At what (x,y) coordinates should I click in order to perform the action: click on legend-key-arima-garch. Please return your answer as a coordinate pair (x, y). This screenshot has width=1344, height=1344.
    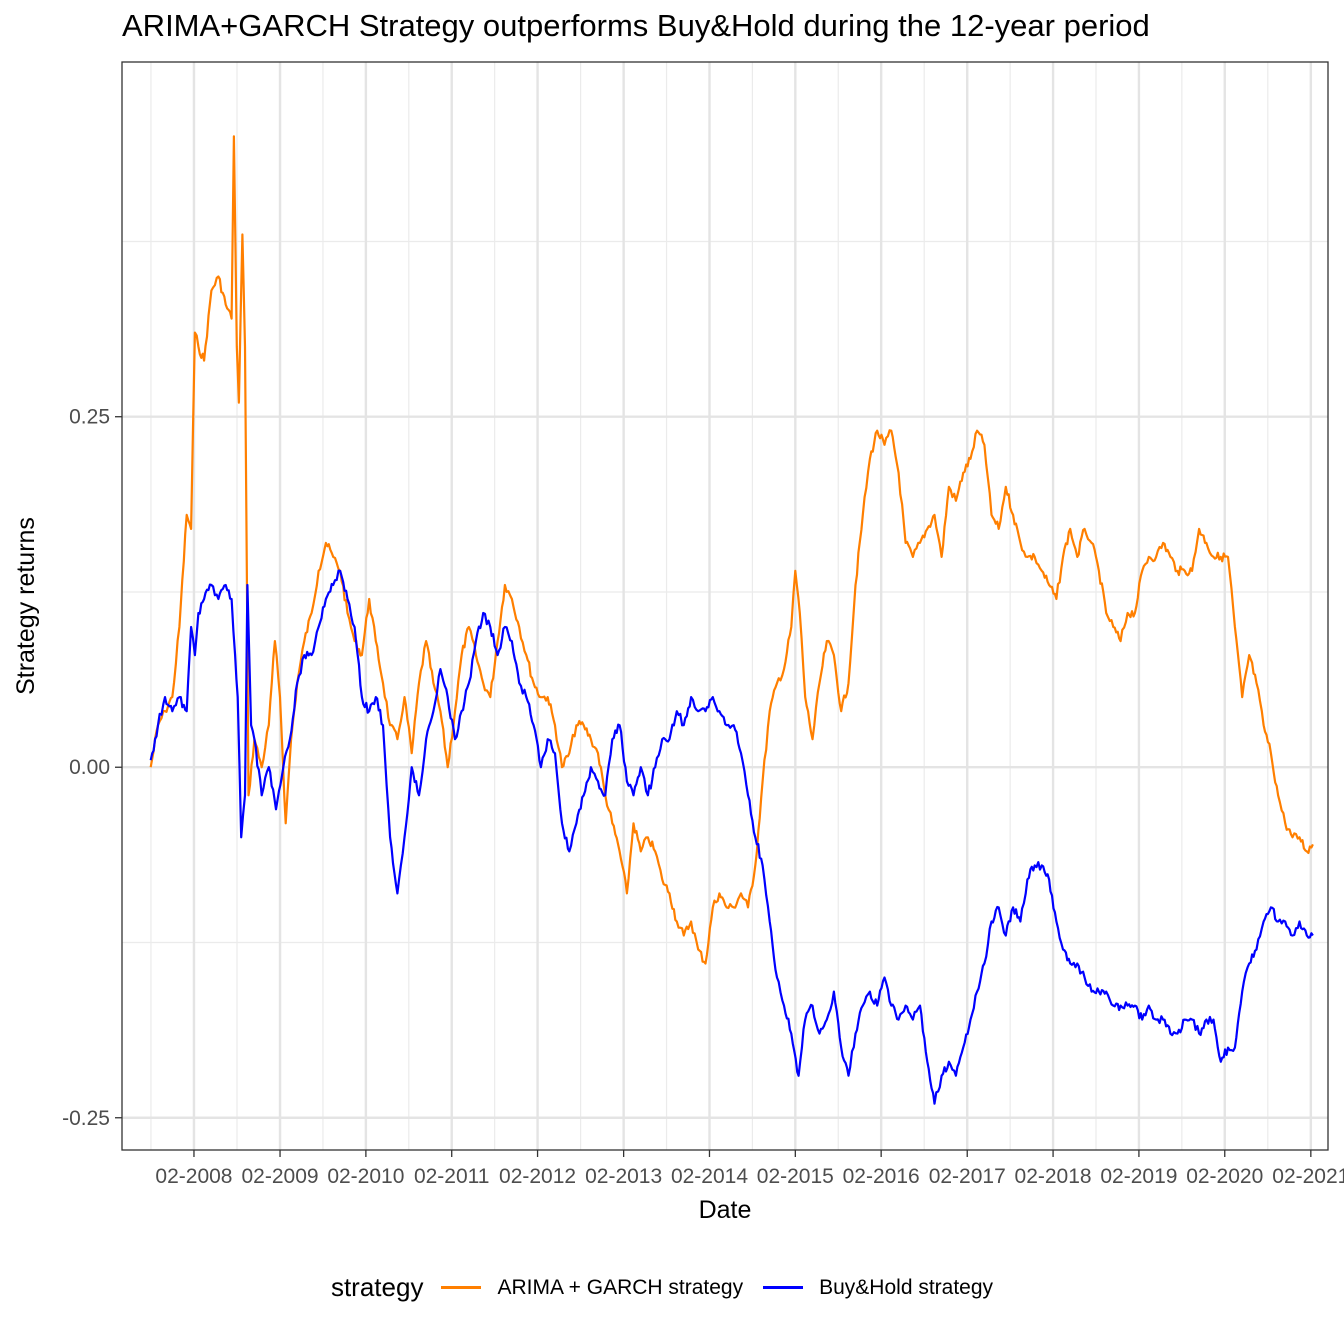
    Looking at the image, I should click on (461, 1287).